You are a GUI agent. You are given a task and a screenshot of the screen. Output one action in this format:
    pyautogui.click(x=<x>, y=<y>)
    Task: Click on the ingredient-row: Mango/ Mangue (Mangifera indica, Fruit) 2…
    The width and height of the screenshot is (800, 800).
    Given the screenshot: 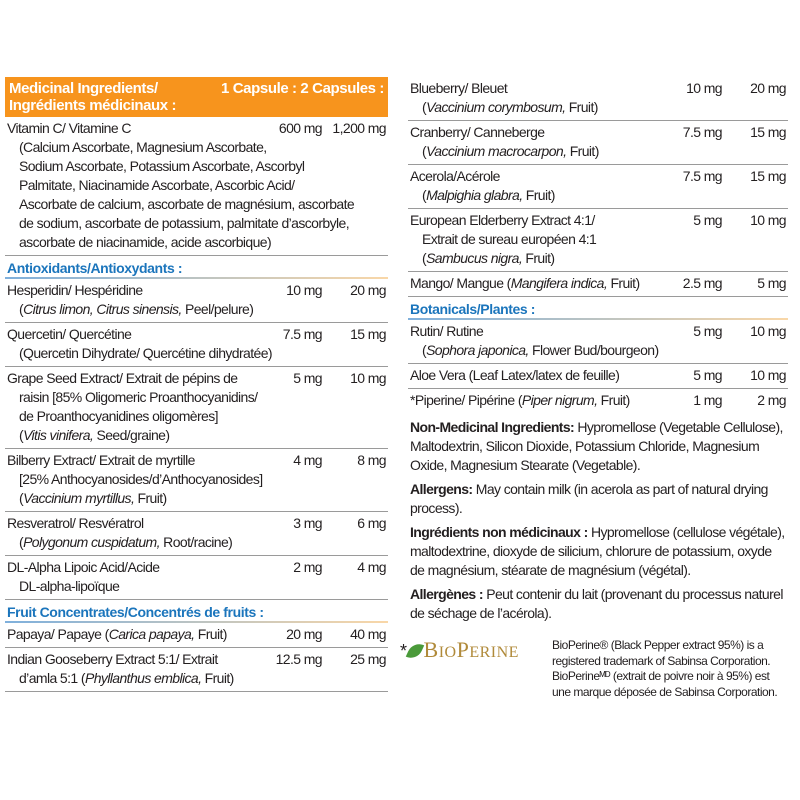 What is the action you would take?
    pyautogui.click(x=598, y=284)
    